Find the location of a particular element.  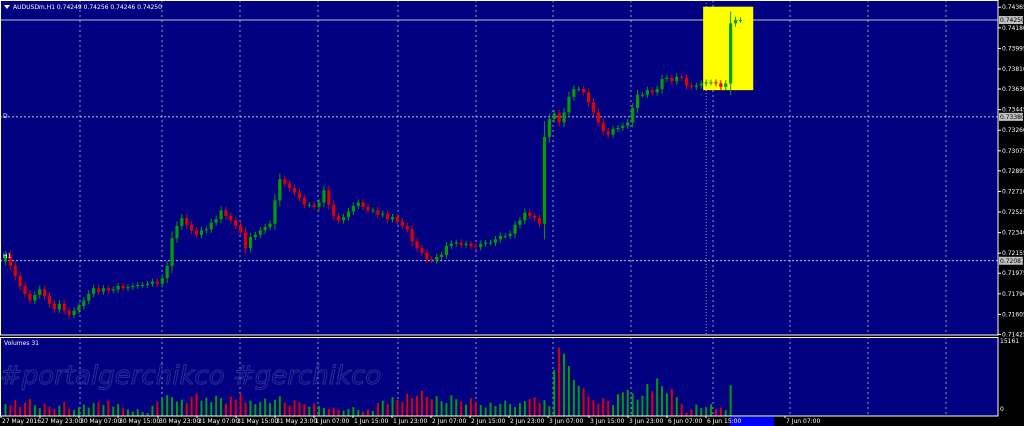

price-axis-label: 0.72155 is located at coordinates (1013, 253).